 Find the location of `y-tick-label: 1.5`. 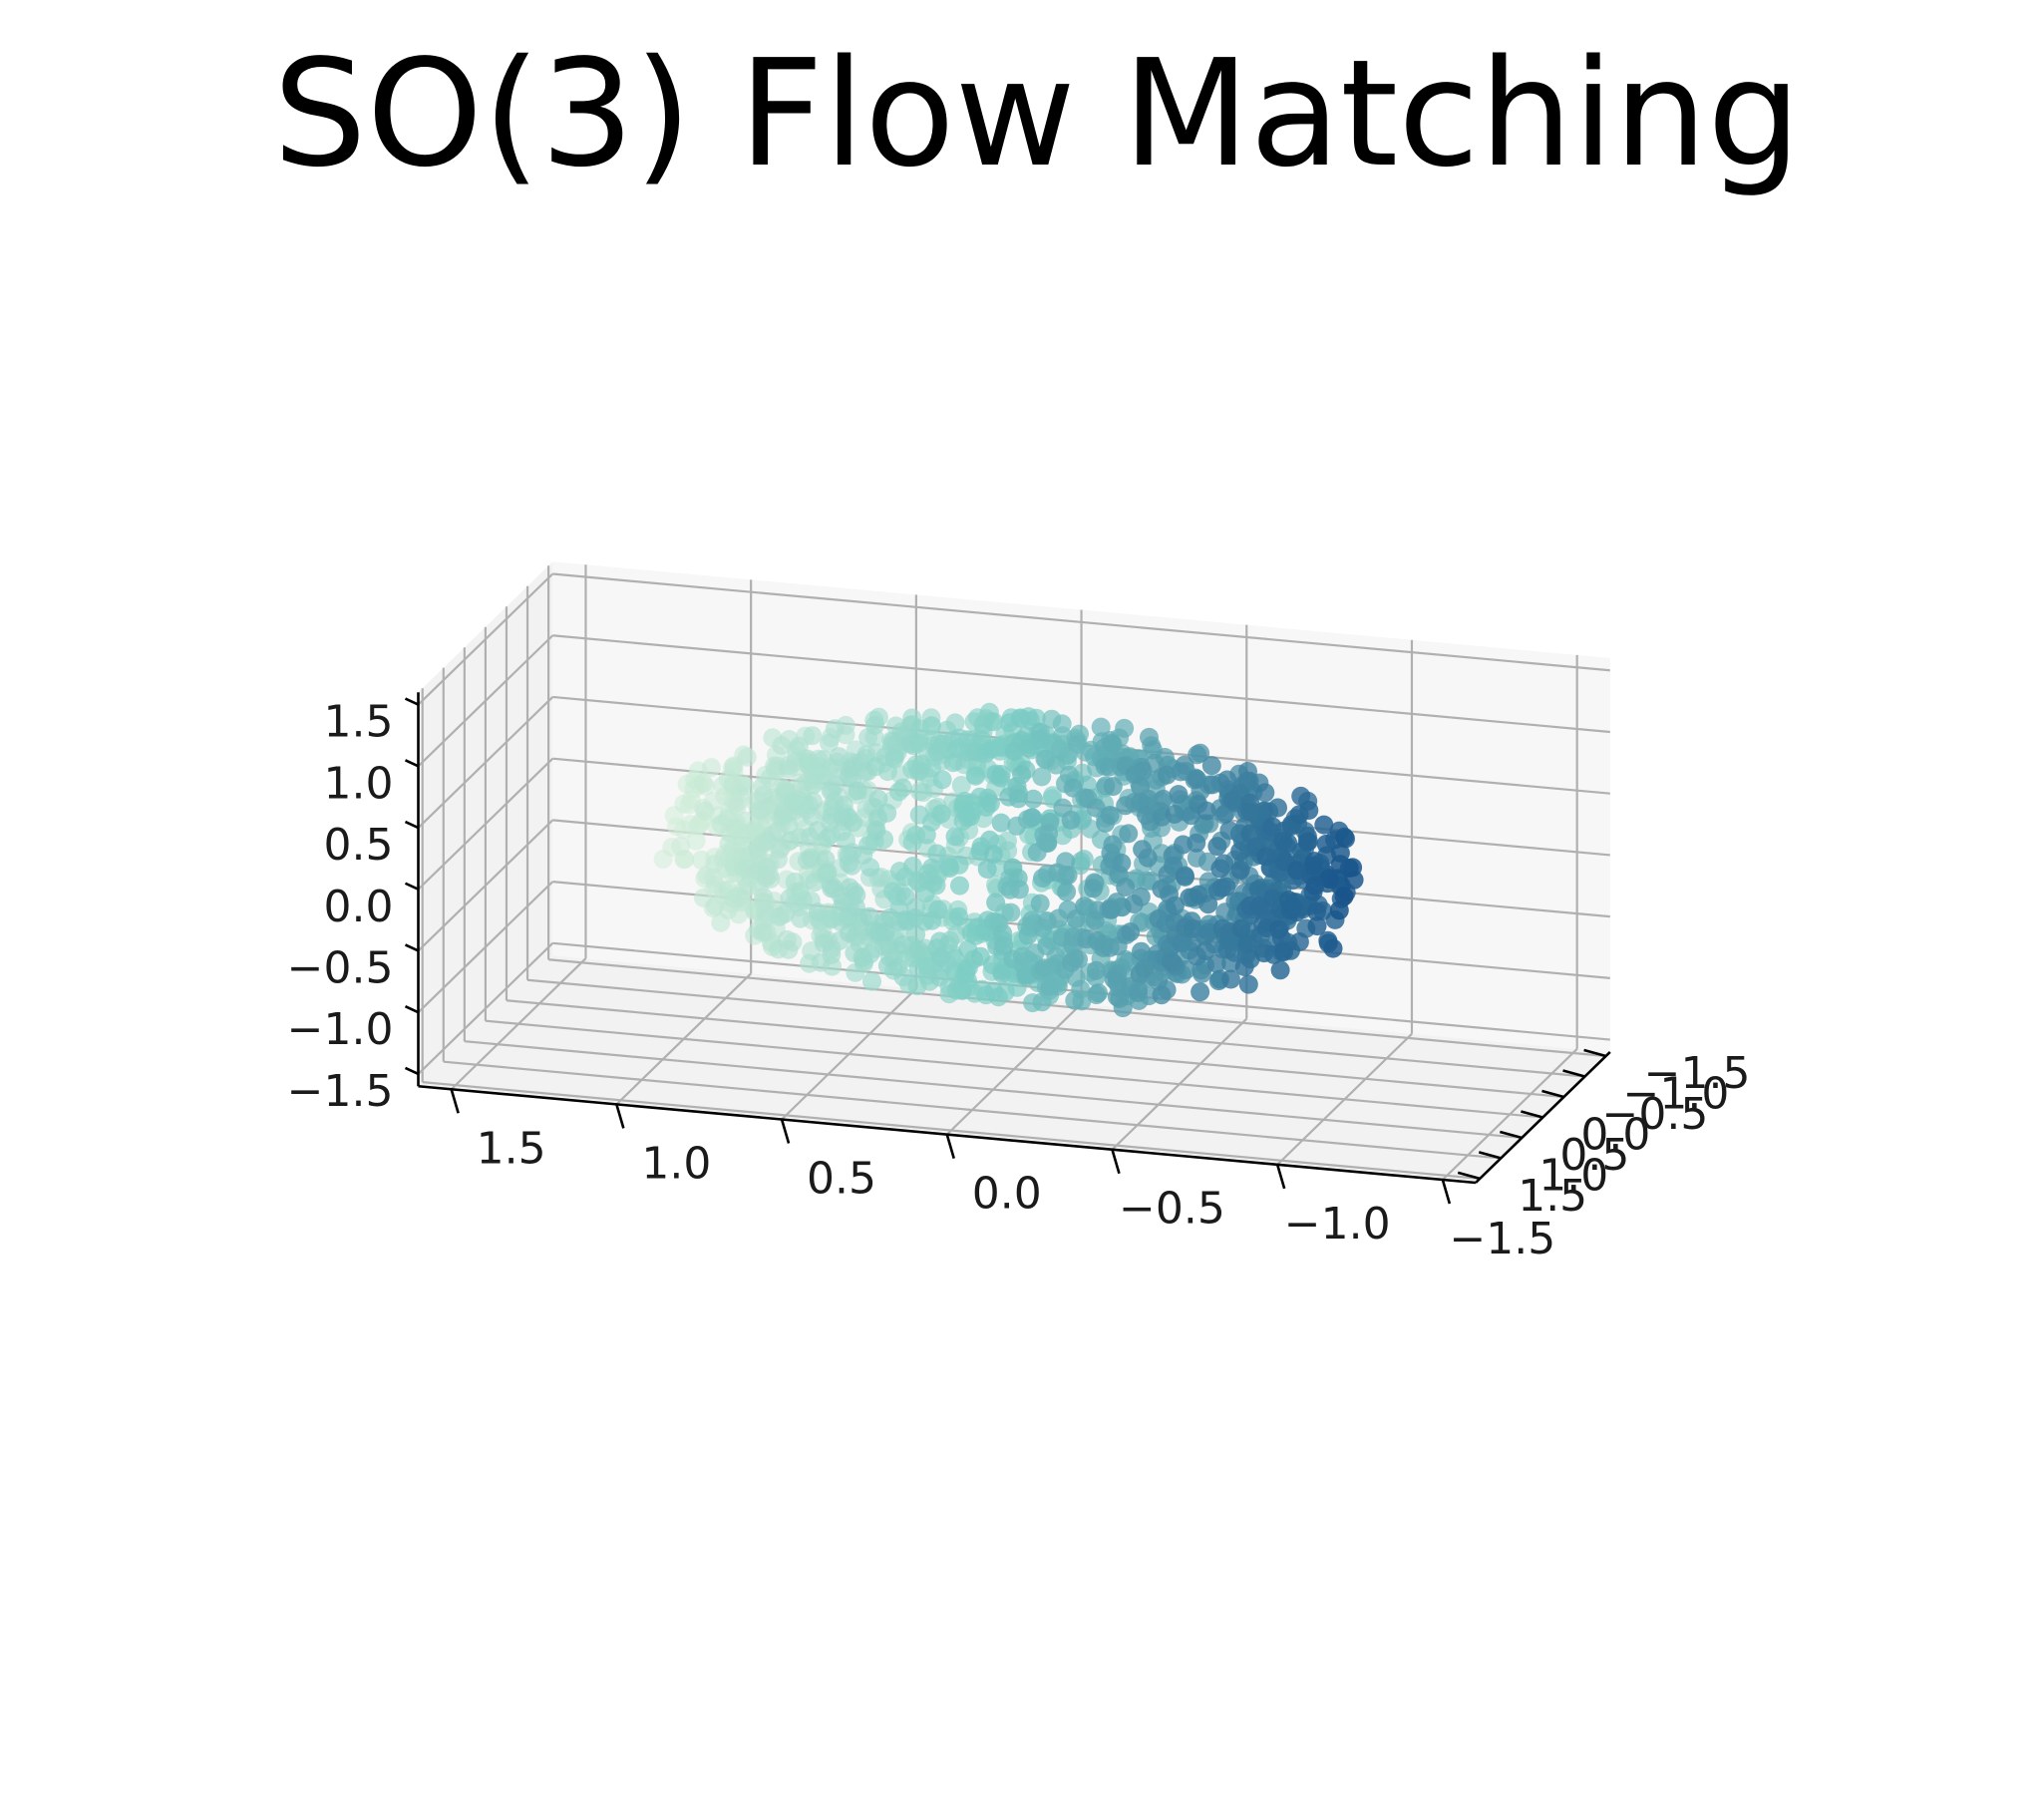

y-tick-label: 1.5 is located at coordinates (1552, 1196).